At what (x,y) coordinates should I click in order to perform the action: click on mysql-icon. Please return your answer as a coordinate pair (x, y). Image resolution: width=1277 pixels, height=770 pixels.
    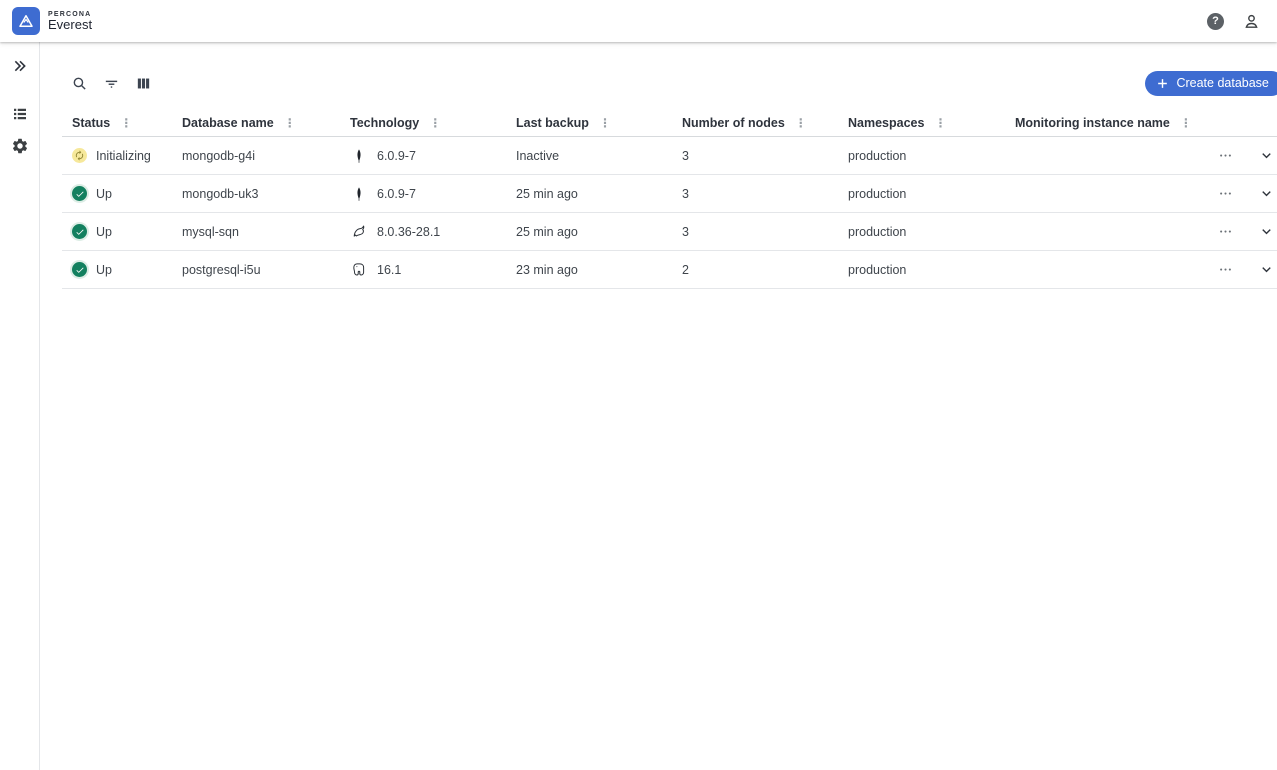
    Looking at the image, I should click on (359, 232).